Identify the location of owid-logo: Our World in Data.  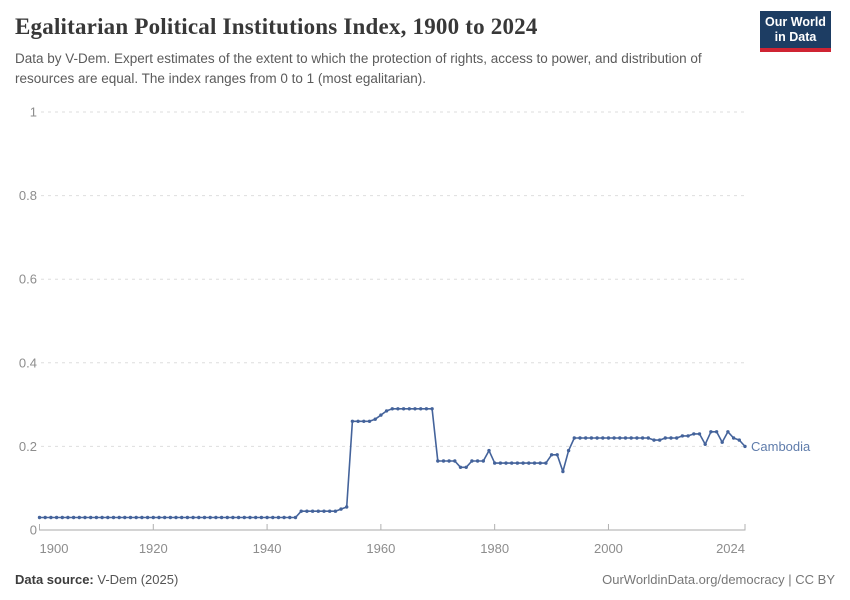
(795, 31).